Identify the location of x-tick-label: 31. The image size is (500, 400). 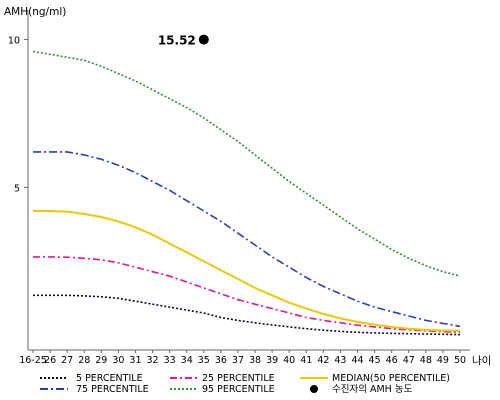
(135, 360).